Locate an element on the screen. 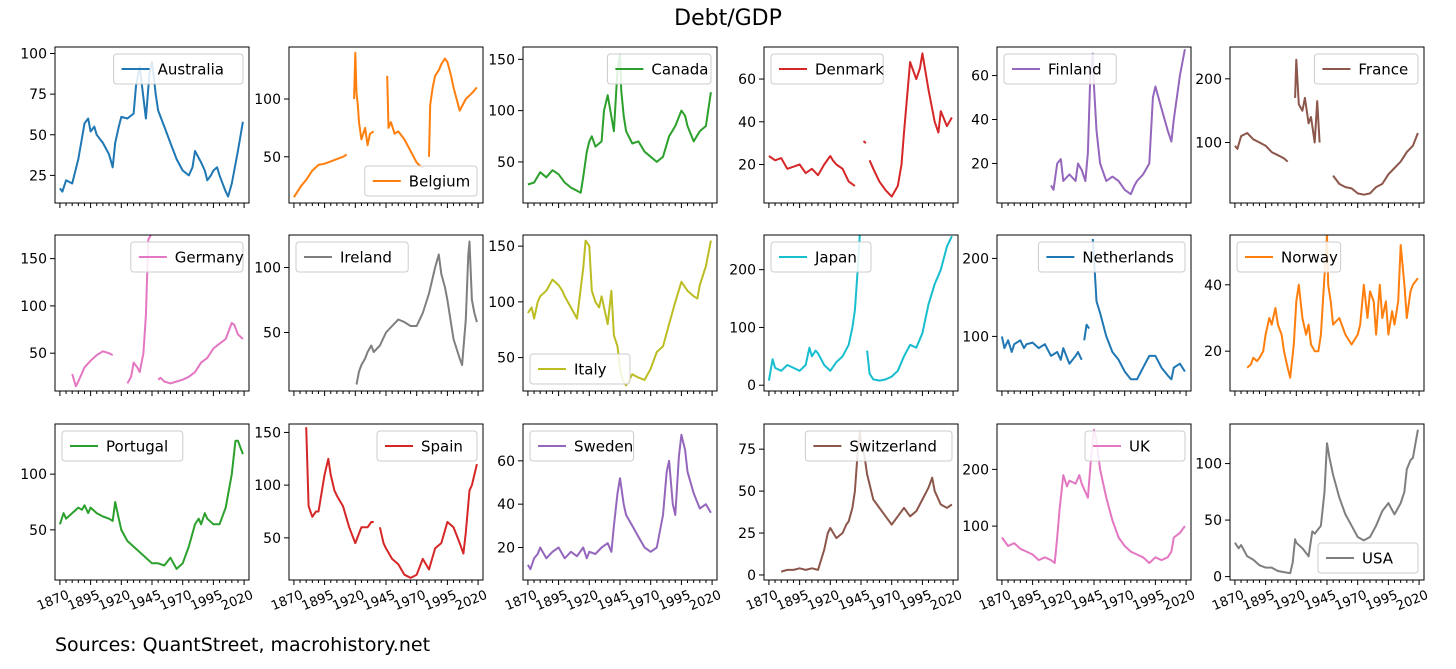 The width and height of the screenshot is (1456, 669). legend-japan: Japan is located at coordinates (821, 257).